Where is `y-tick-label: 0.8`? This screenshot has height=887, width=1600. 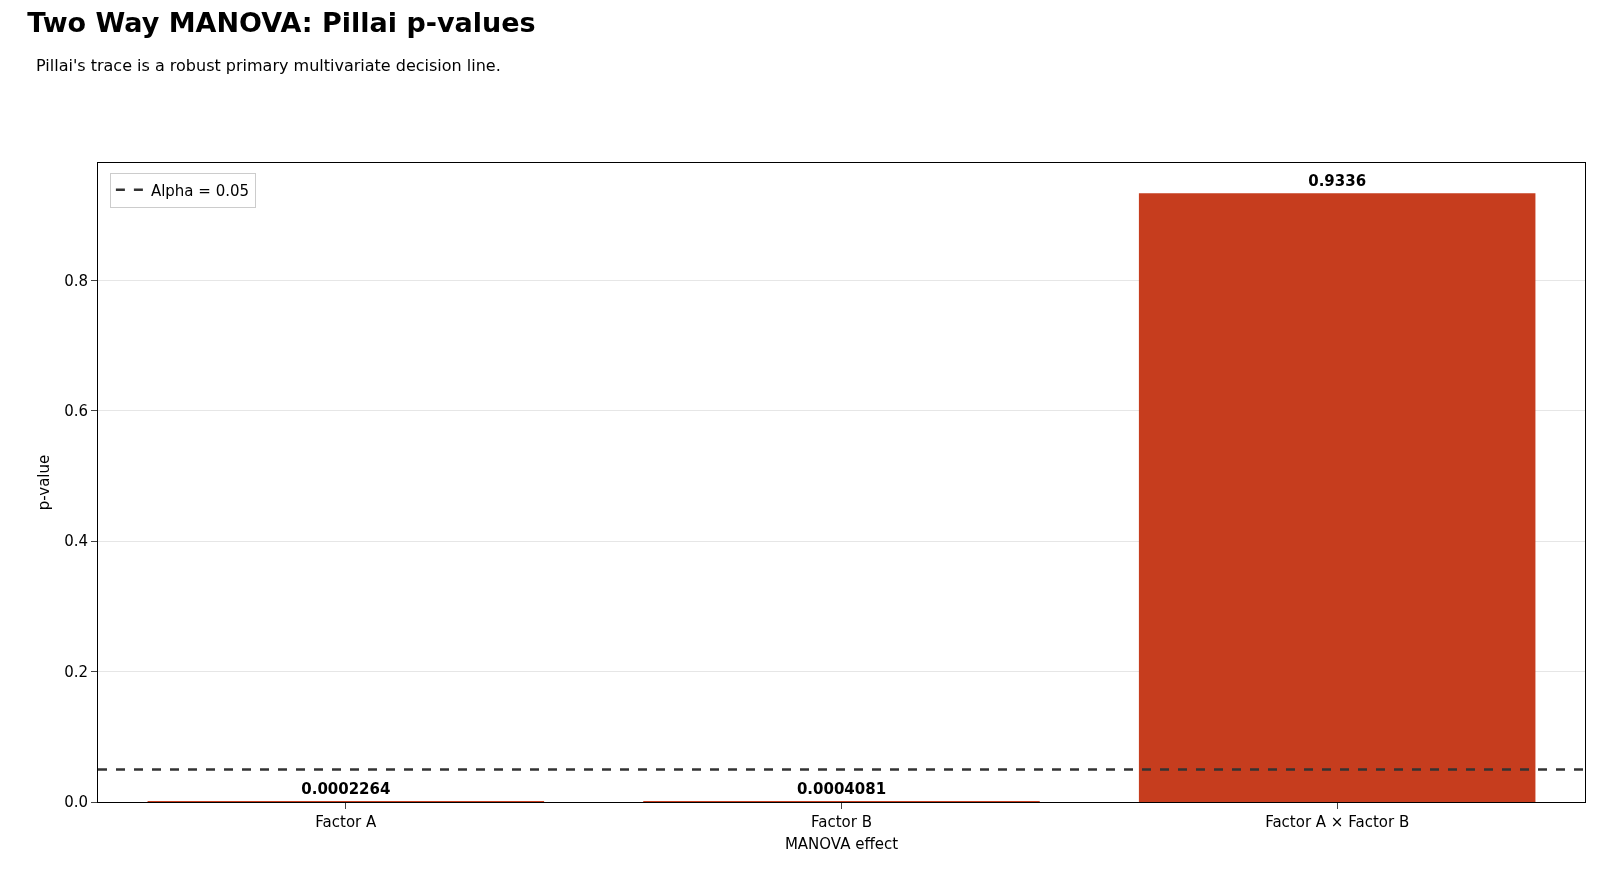 y-tick-label: 0.8 is located at coordinates (76, 280).